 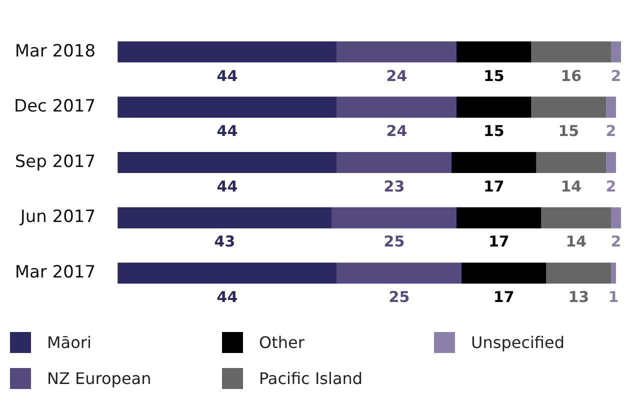 What do you see at coordinates (69, 342) in the screenshot?
I see `legend-label: Māori` at bounding box center [69, 342].